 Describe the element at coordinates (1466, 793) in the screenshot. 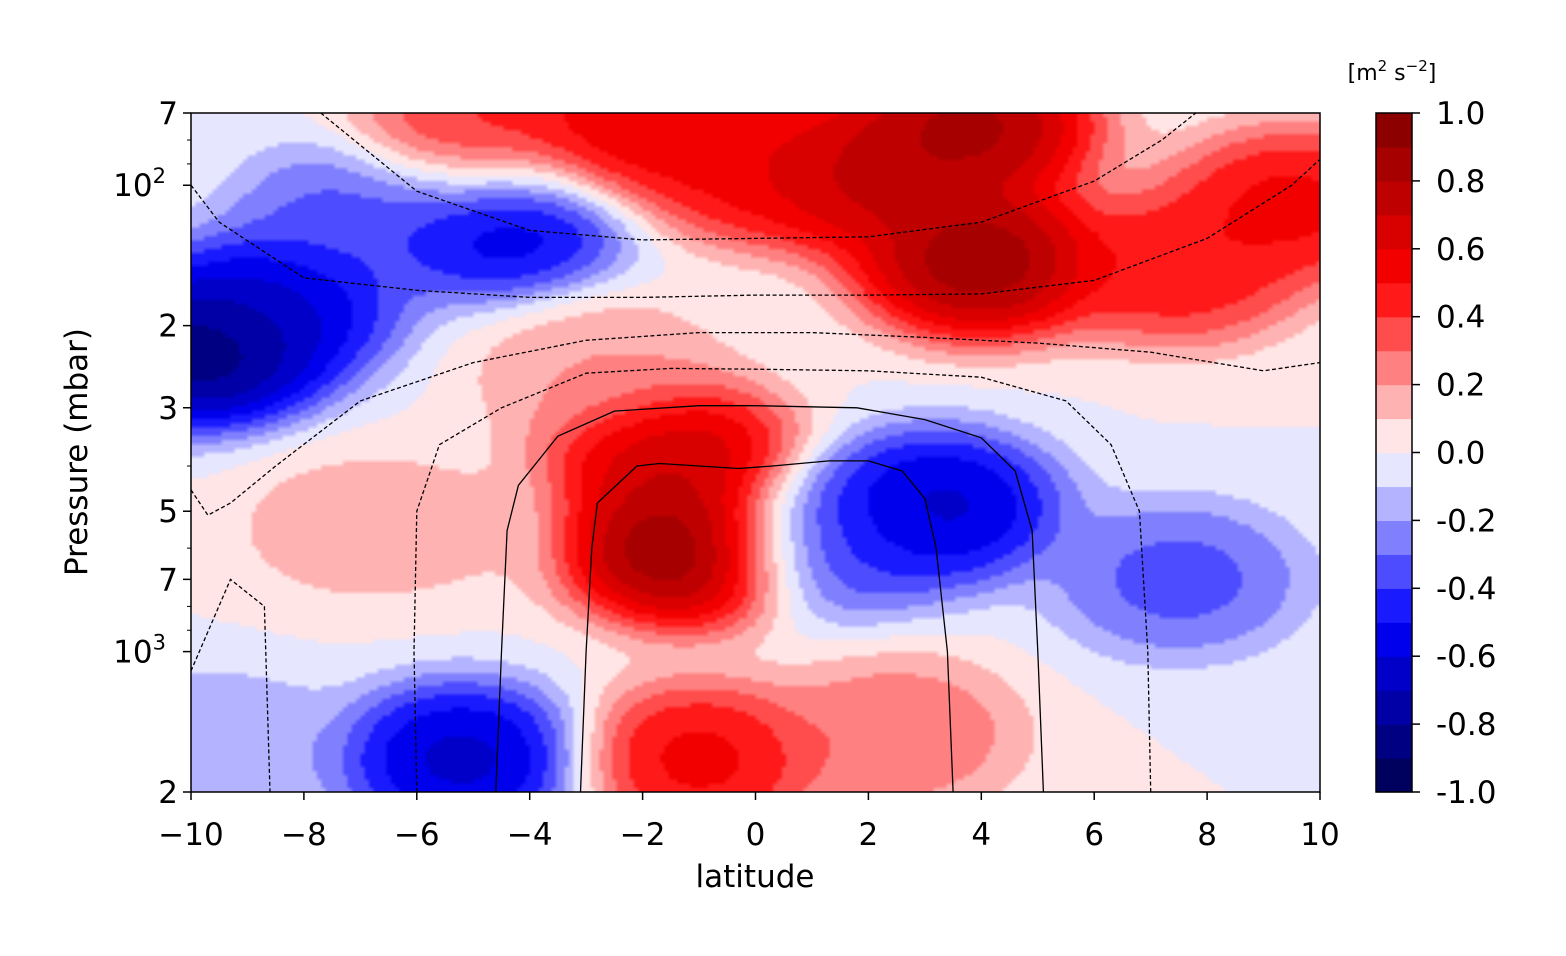

I see `colorbar-tick-label: -1.0` at that location.